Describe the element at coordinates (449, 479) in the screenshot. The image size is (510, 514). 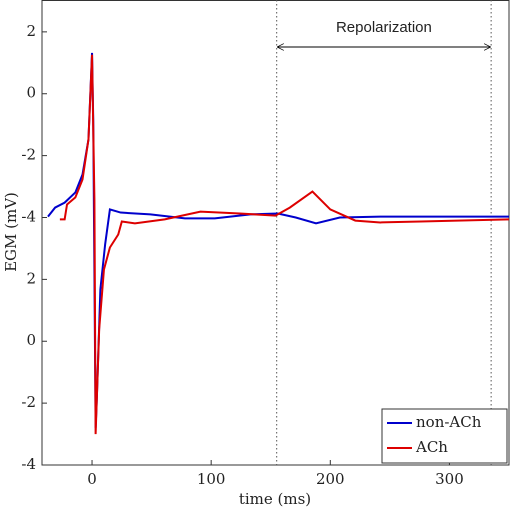
I see `x-tick-label: 300` at that location.